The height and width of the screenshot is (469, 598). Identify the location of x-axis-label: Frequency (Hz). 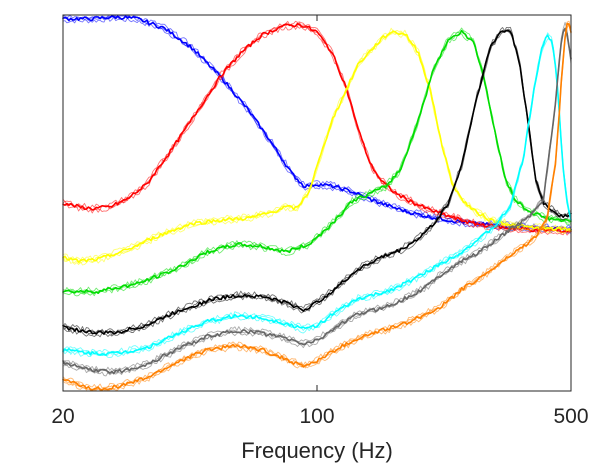
(317, 450).